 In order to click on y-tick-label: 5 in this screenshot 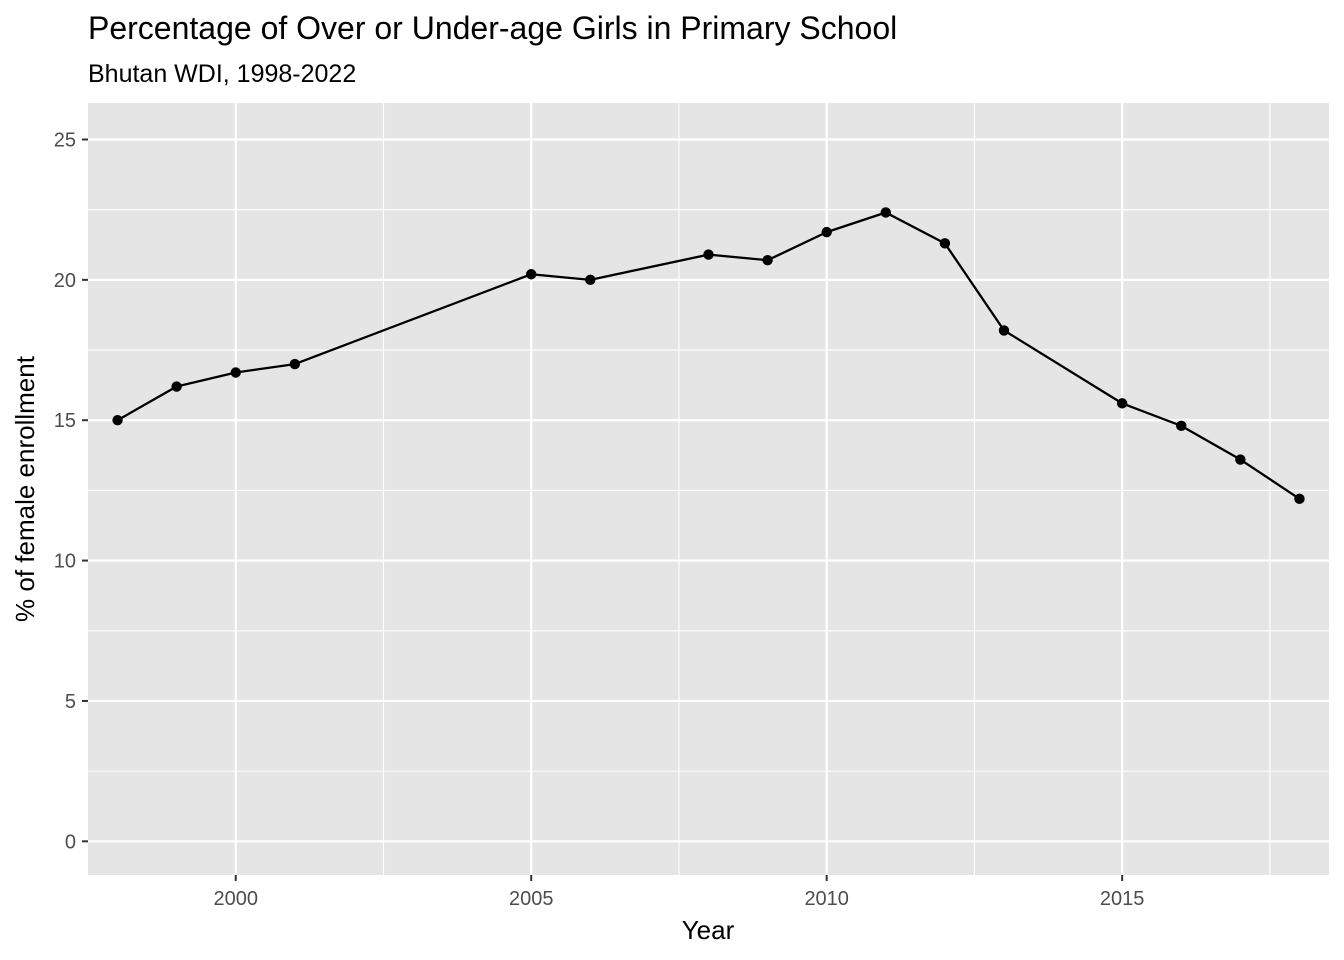, I will do `click(70, 702)`.